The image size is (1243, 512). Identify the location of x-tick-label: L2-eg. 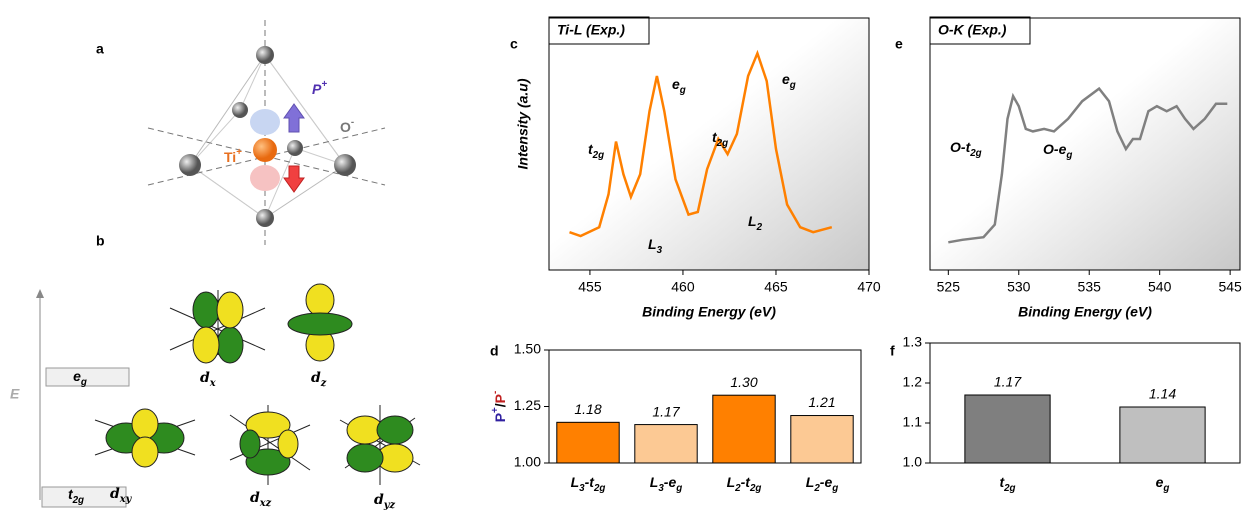
(822, 484).